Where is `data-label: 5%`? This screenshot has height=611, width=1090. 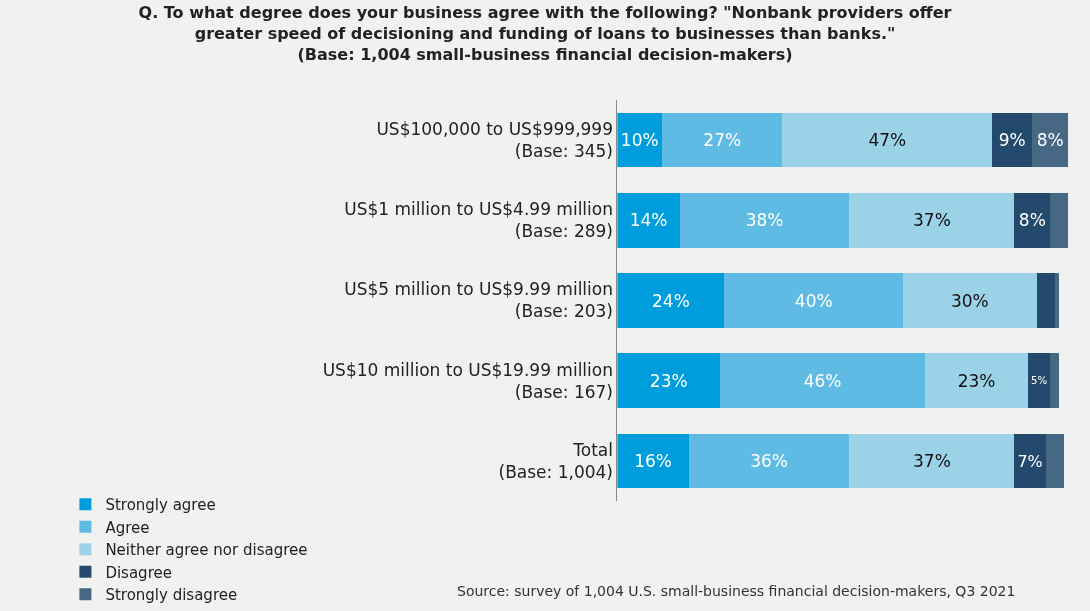 data-label: 5% is located at coordinates (1039, 380).